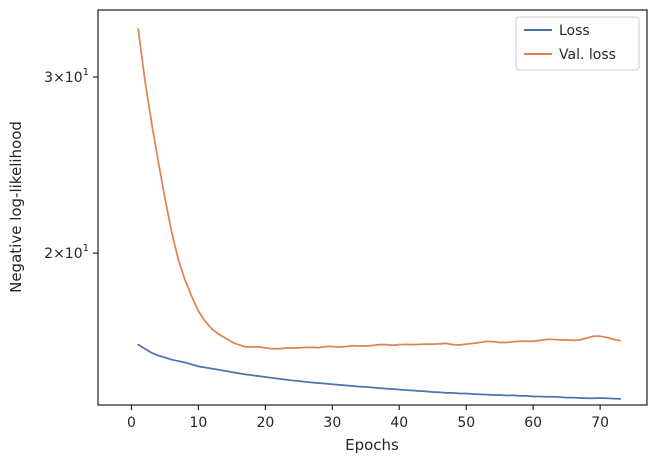 The image size is (657, 464). What do you see at coordinates (372, 445) in the screenshot?
I see `x-axis-label: Epochs` at bounding box center [372, 445].